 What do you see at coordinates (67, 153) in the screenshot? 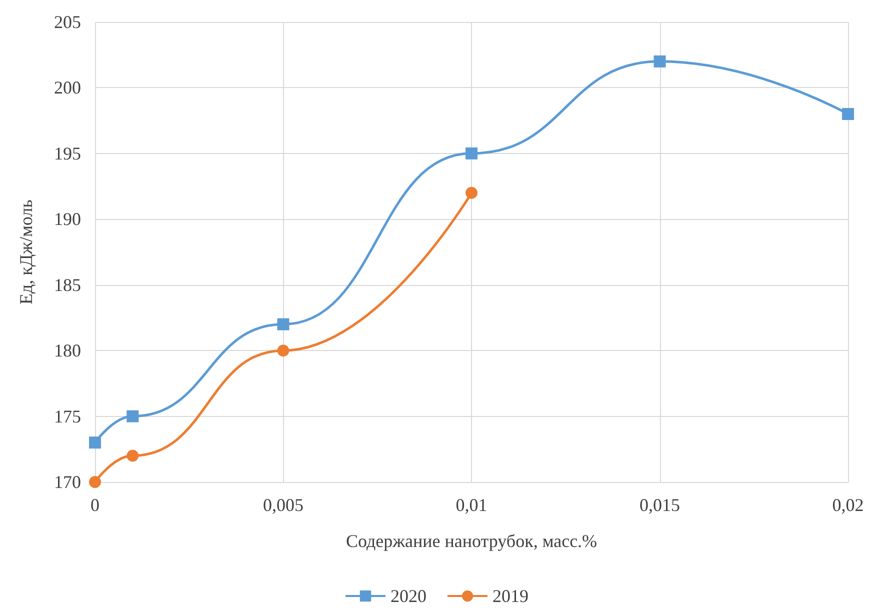
I see `y-tick-label: 195` at bounding box center [67, 153].